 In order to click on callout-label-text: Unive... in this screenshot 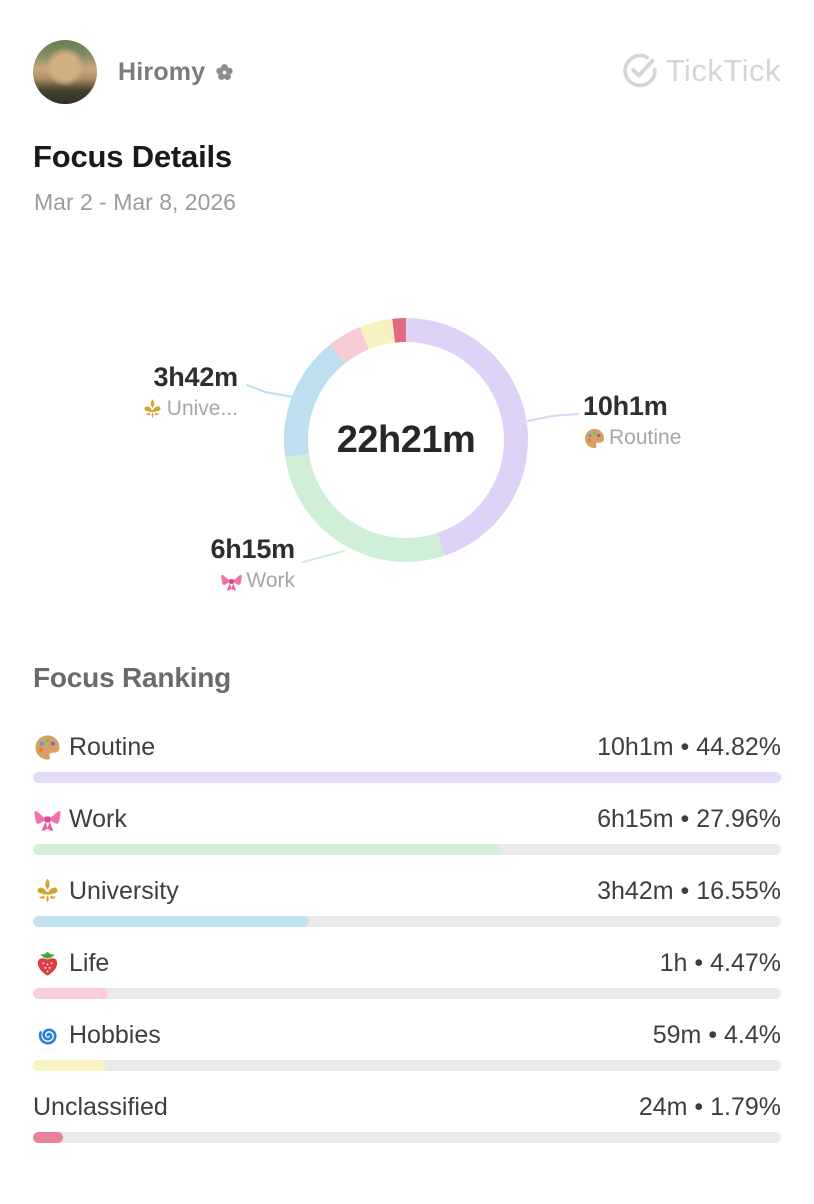, I will do `click(202, 408)`.